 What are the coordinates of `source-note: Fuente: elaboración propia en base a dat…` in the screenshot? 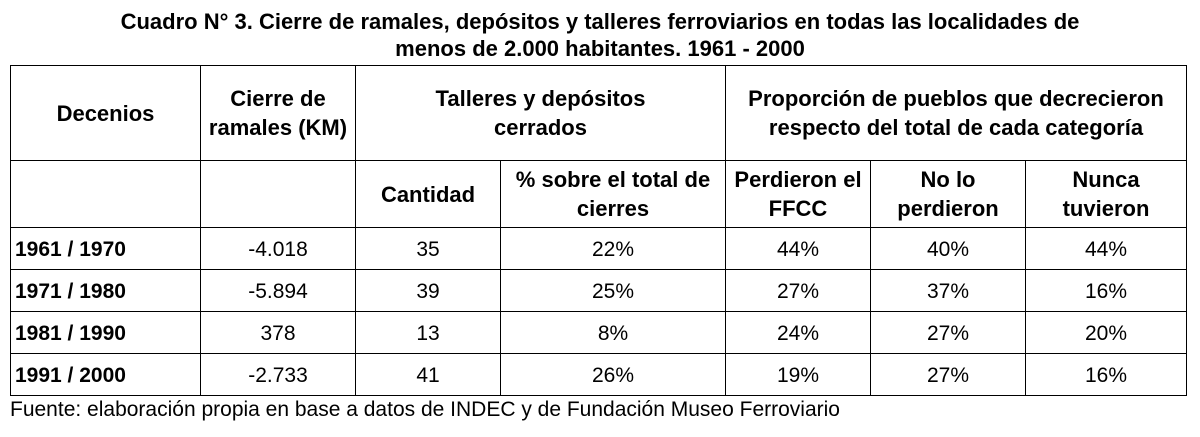 It's located at (425, 409).